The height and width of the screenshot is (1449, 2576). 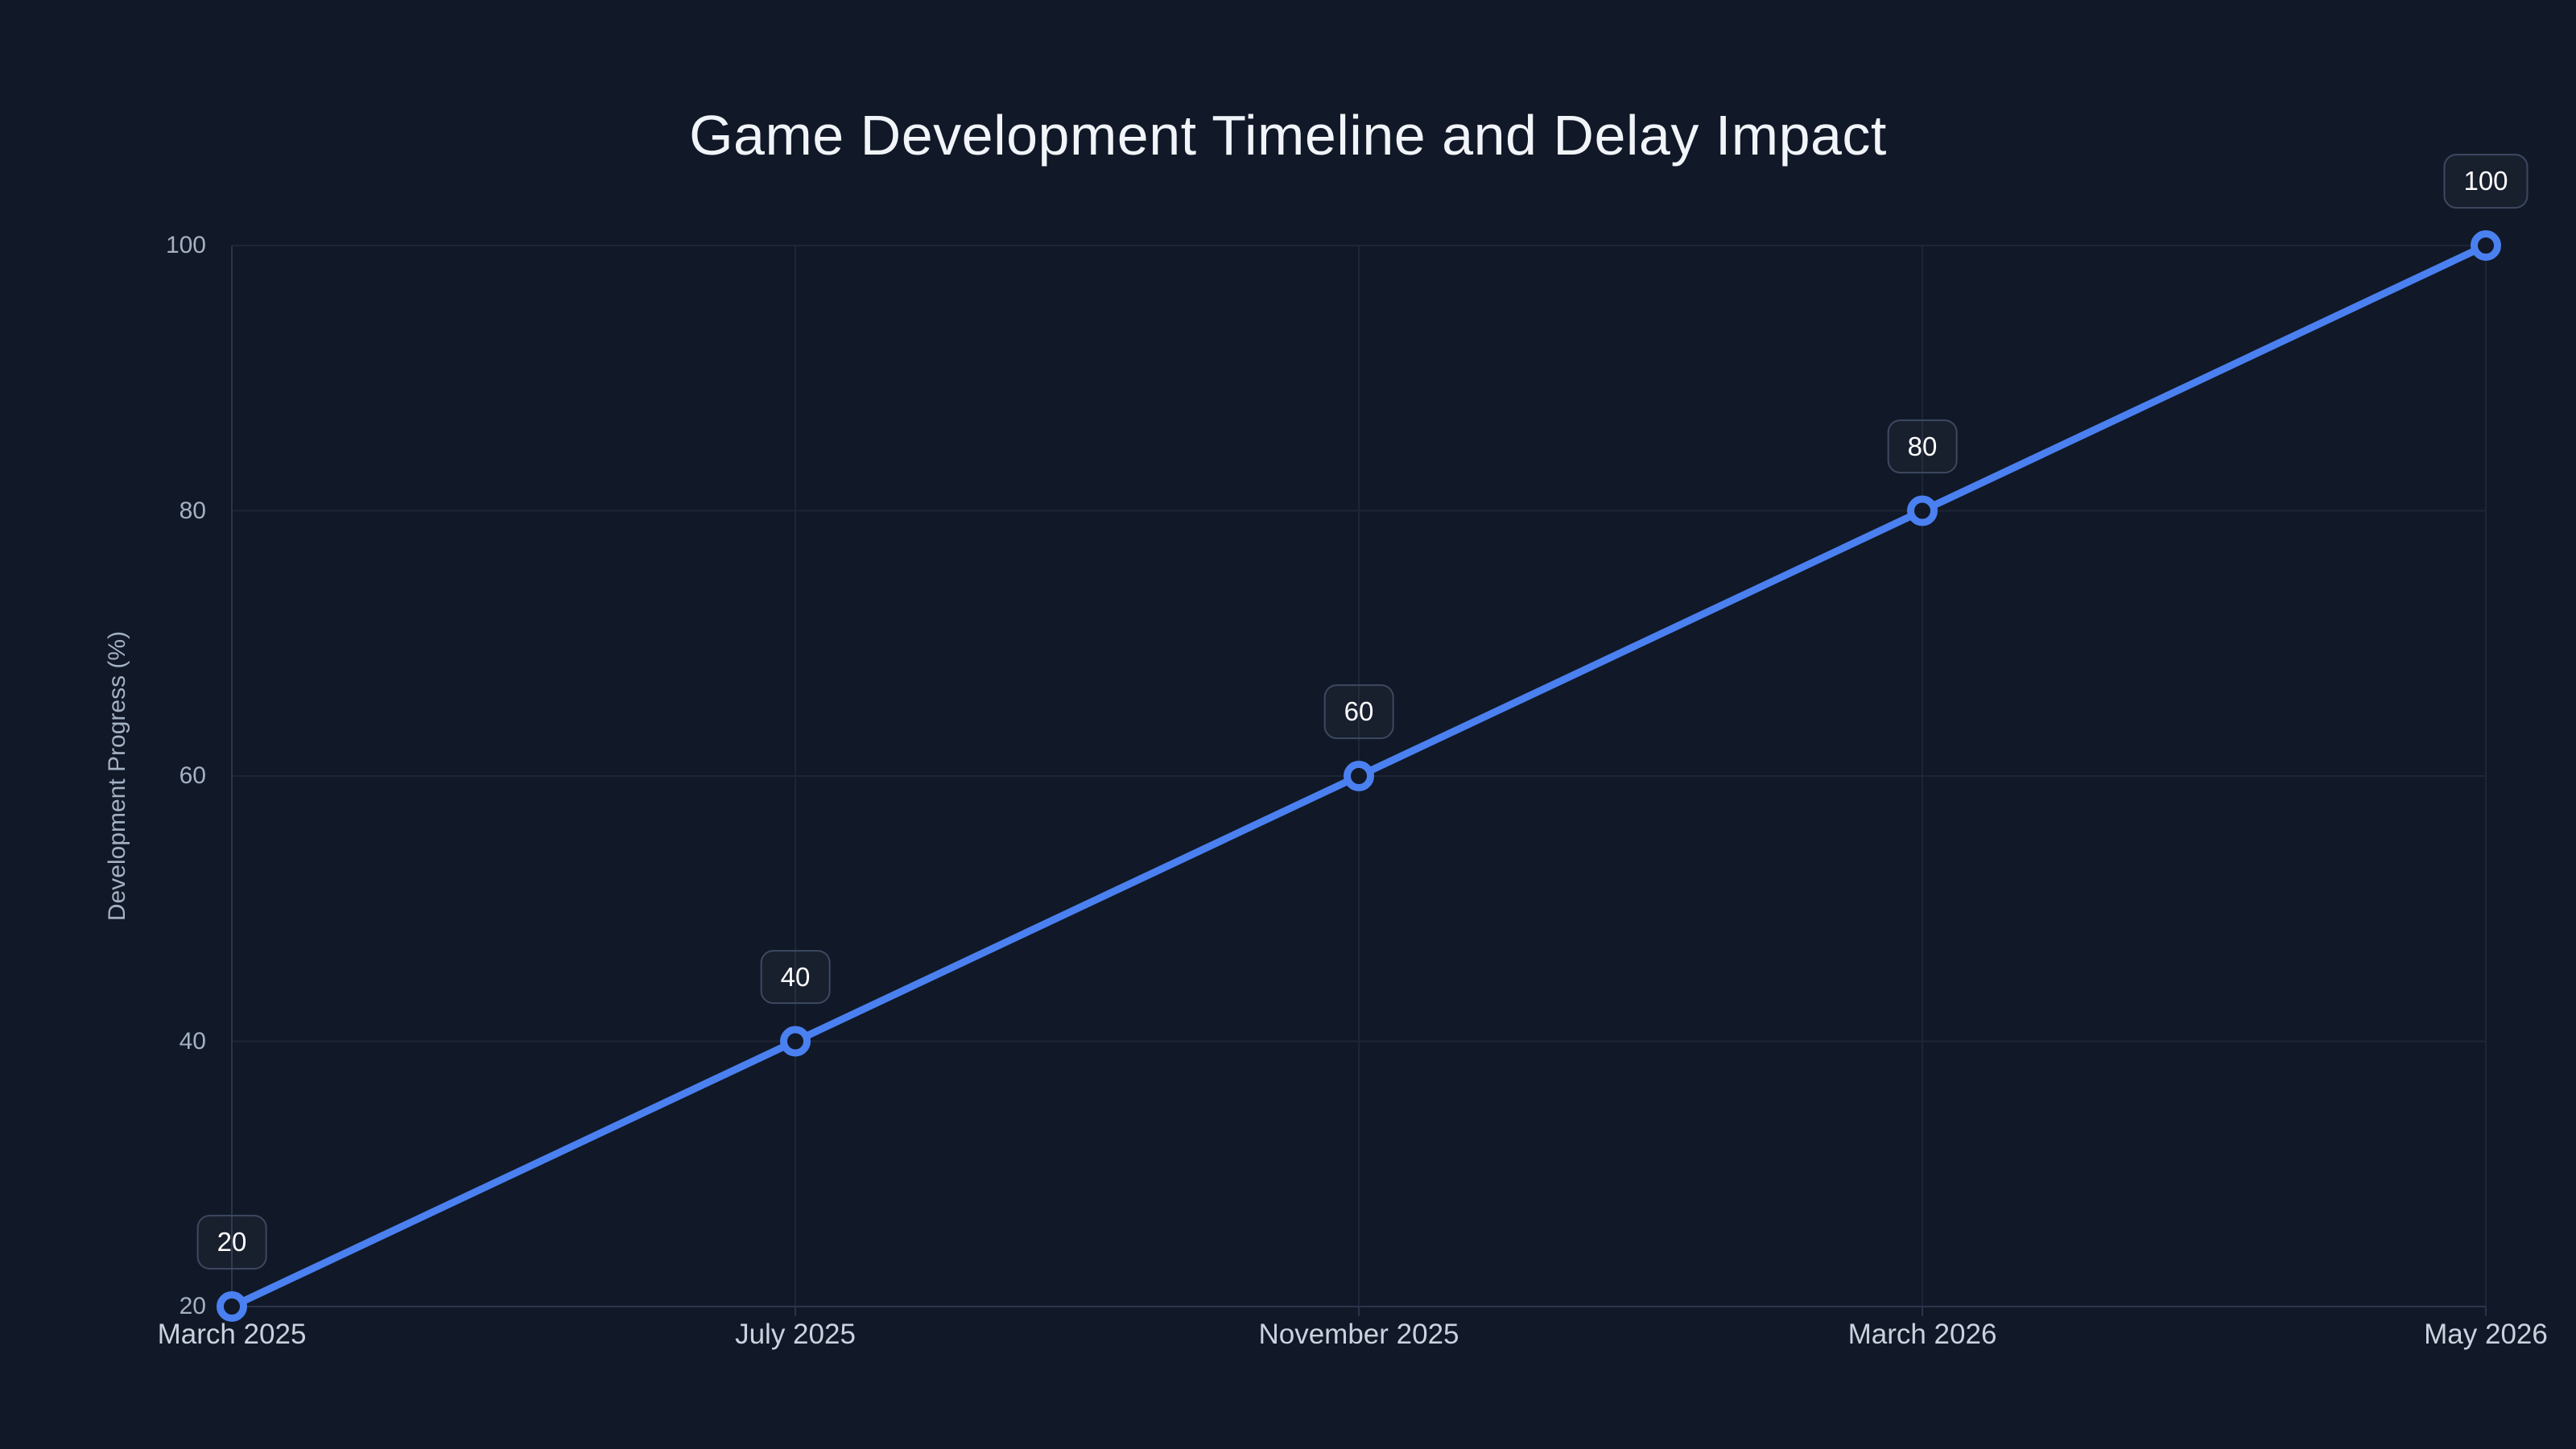 I want to click on data-point-label: 100, so click(x=2486, y=181).